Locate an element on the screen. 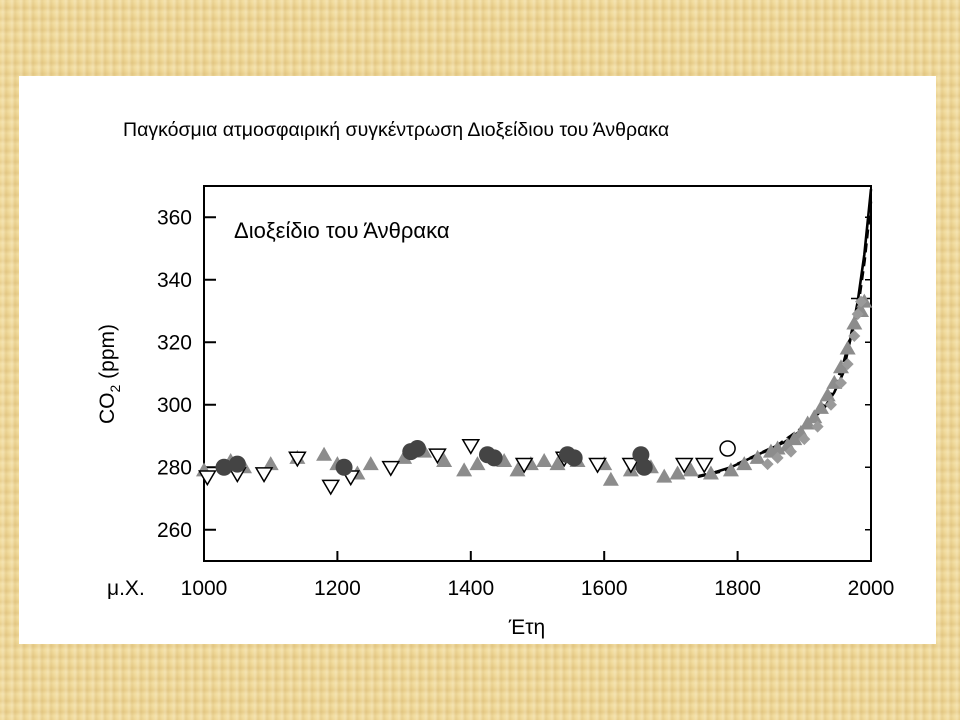 Image resolution: width=960 pixels, height=720 pixels. x-tick-label: 1600 is located at coordinates (604, 588).